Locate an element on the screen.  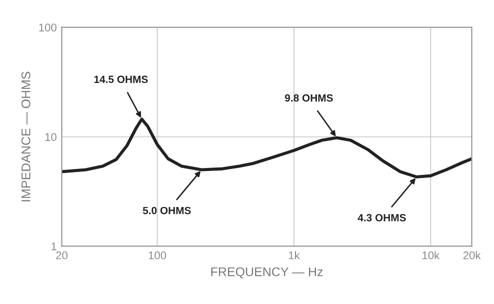
y-axis-title: IMPEDANCE — OHMS is located at coordinates (25, 137).